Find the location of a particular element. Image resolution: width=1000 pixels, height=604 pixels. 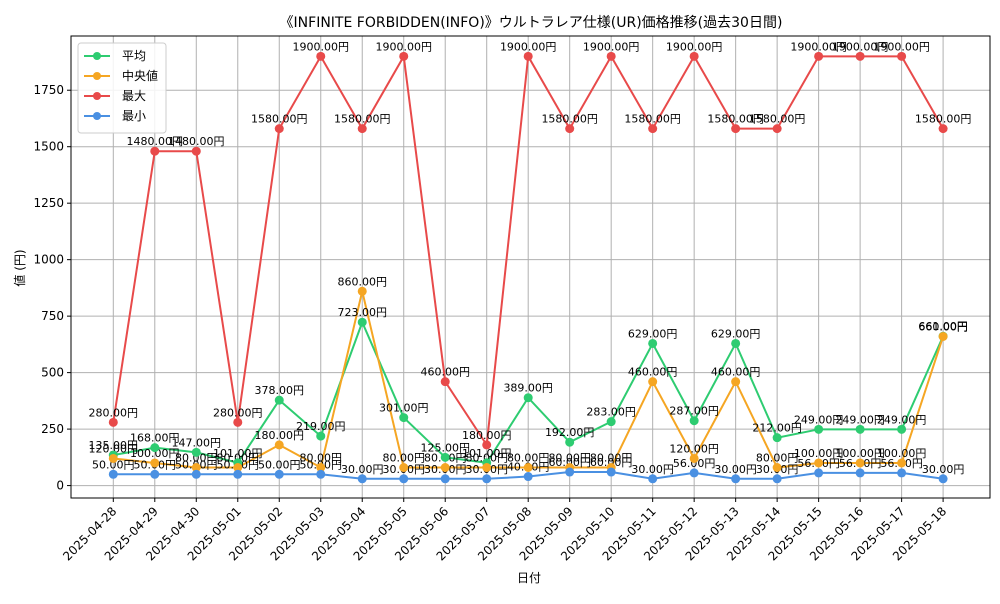

data-label: 219.00円 is located at coordinates (321, 426).